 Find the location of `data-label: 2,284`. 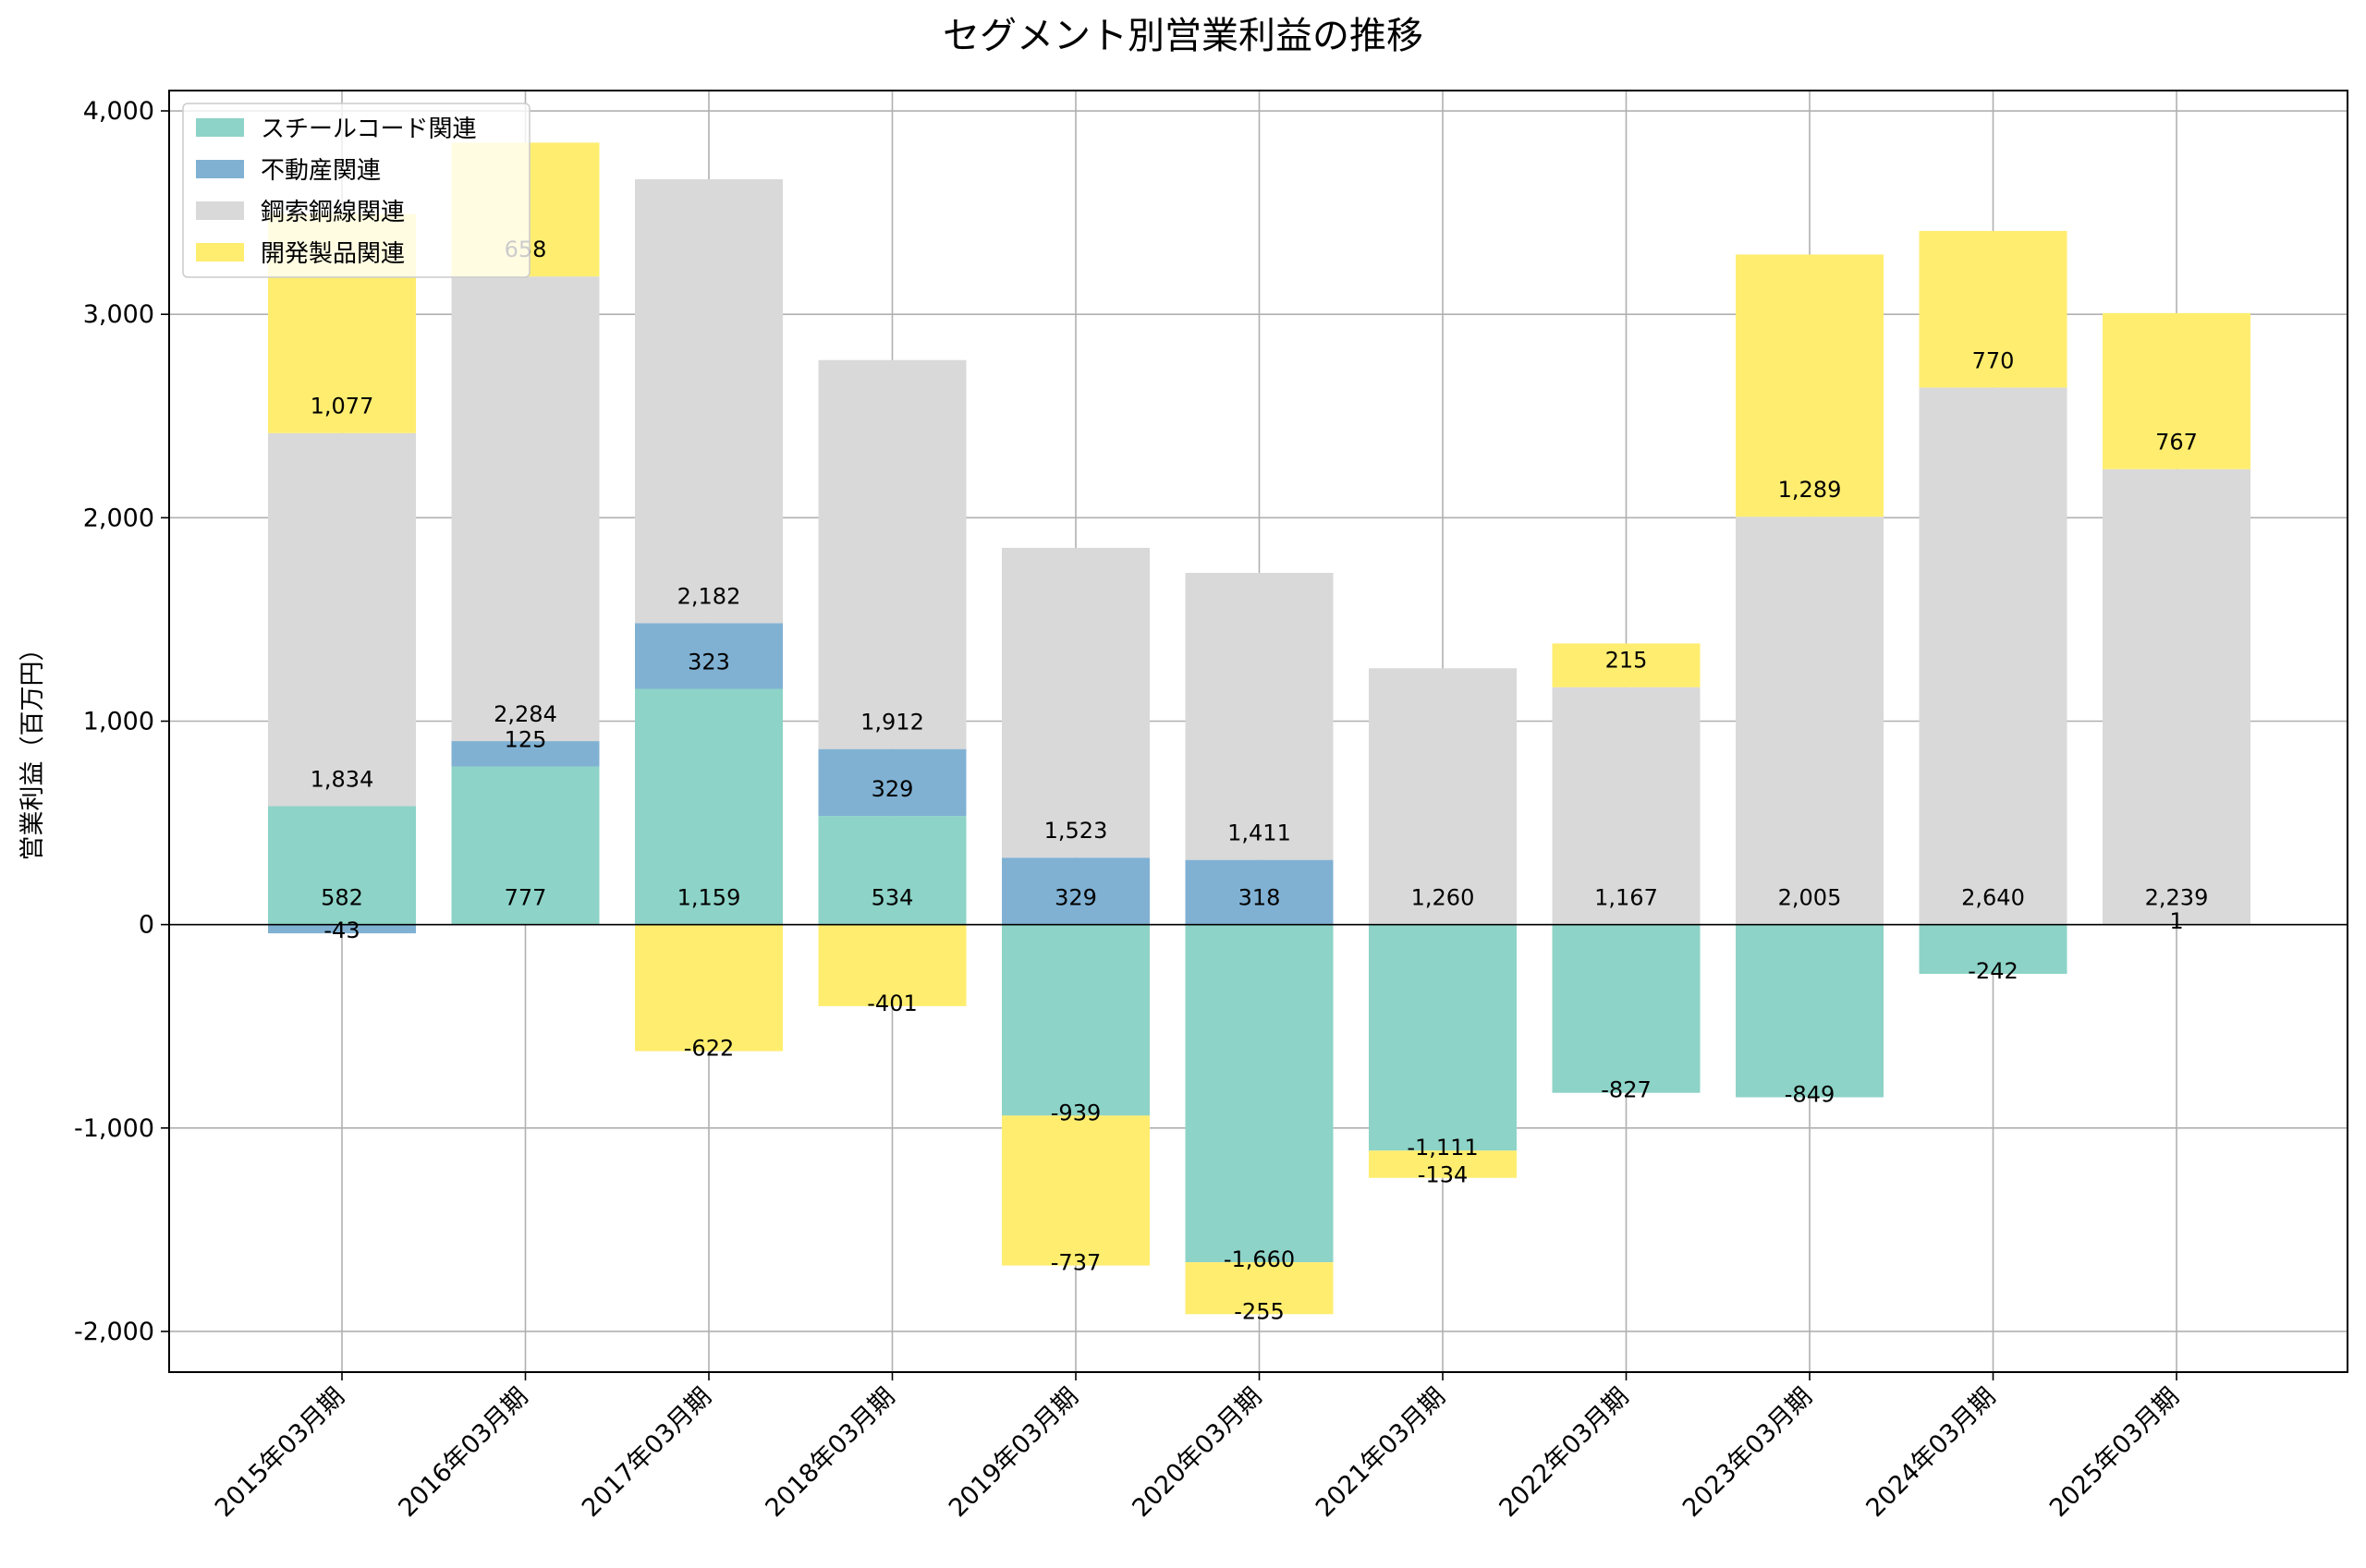

data-label: 2,284 is located at coordinates (525, 714).